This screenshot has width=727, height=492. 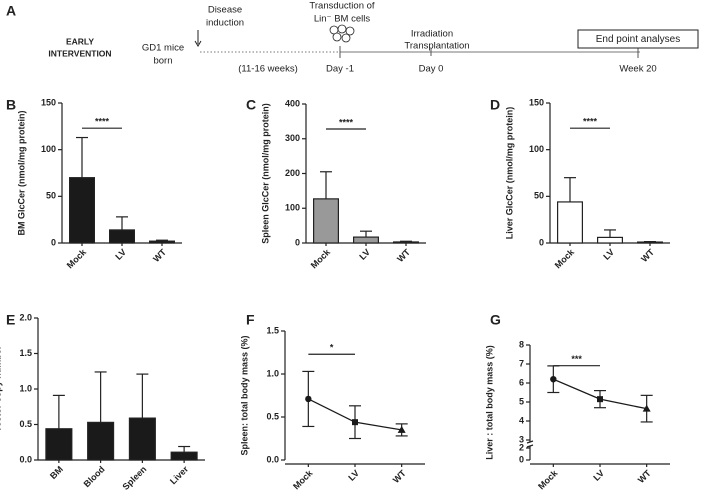 What do you see at coordinates (521, 382) in the screenshot?
I see `y-tick-label: 6` at bounding box center [521, 382].